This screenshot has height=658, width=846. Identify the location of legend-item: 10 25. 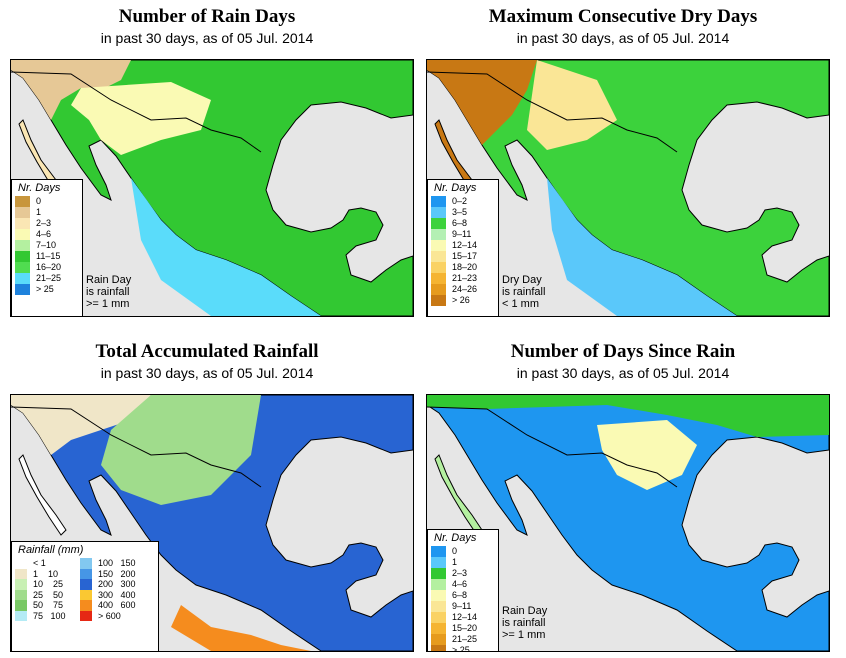
(46, 584).